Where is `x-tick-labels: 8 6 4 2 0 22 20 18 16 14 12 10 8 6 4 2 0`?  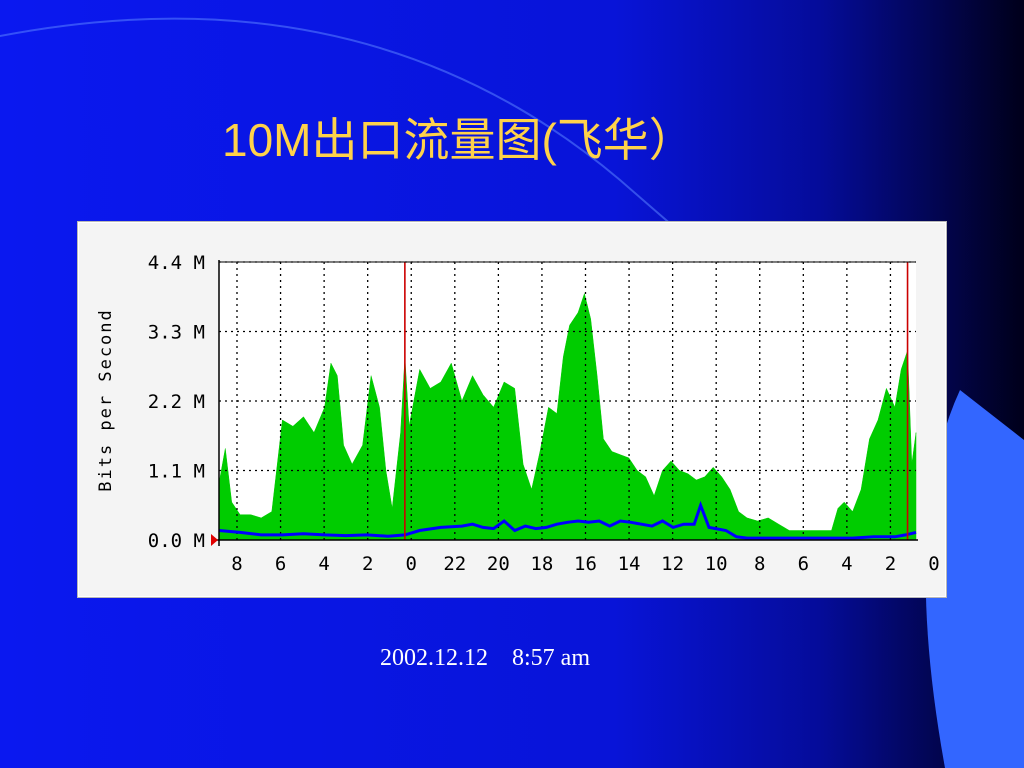 x-tick-labels: 8 6 4 2 0 22 20 18 16 14 12 10 8 6 4 2 0 is located at coordinates (585, 564).